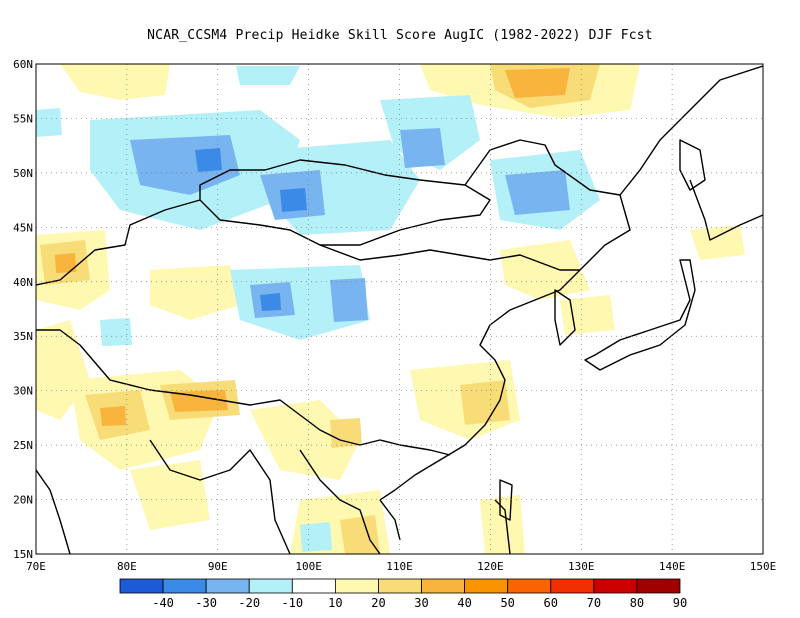 The height and width of the screenshot is (618, 800). What do you see at coordinates (763, 566) in the screenshot?
I see `lon-tick-label: 150E` at bounding box center [763, 566].